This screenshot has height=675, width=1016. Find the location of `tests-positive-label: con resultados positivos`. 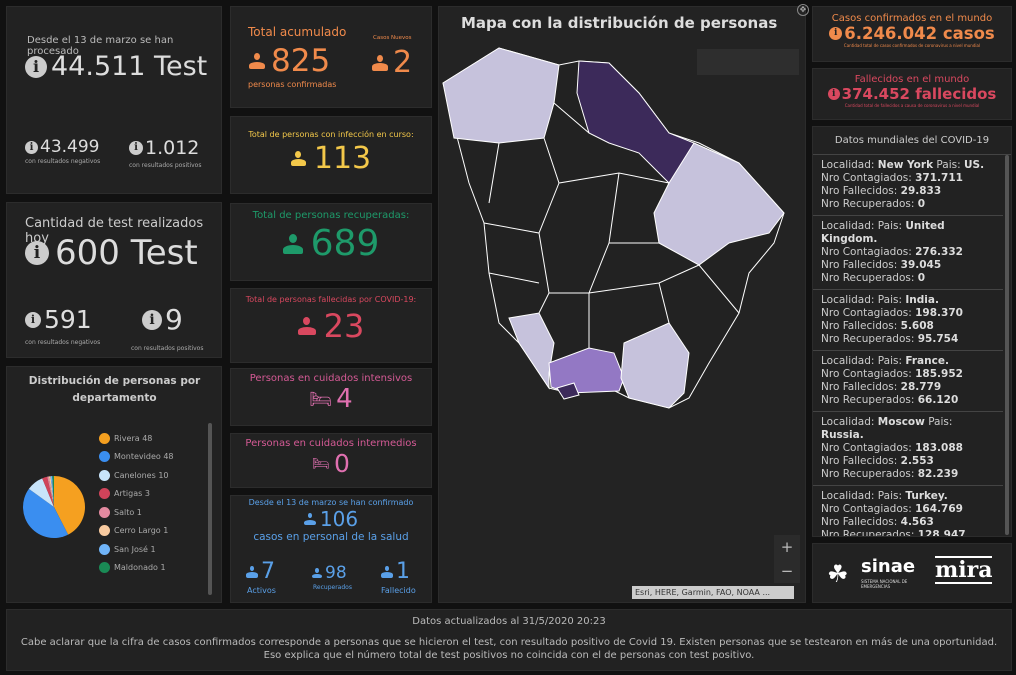

tests-positive-label: con resultados positivos is located at coordinates (165, 165).